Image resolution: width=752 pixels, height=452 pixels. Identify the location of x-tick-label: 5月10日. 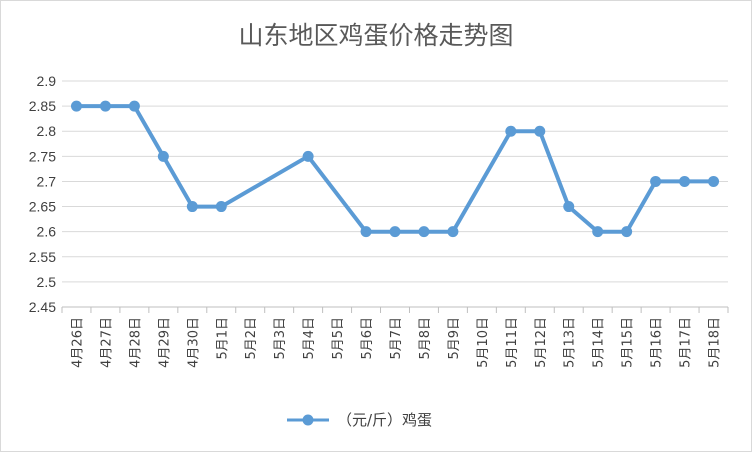
(483, 342).